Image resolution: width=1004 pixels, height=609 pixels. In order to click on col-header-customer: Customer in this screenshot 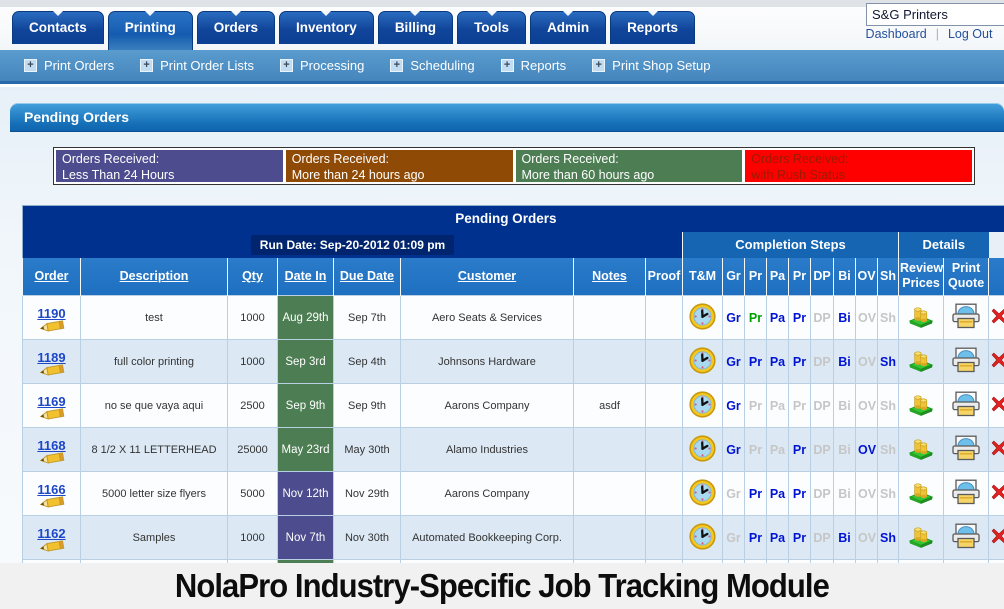, I will do `click(487, 276)`.